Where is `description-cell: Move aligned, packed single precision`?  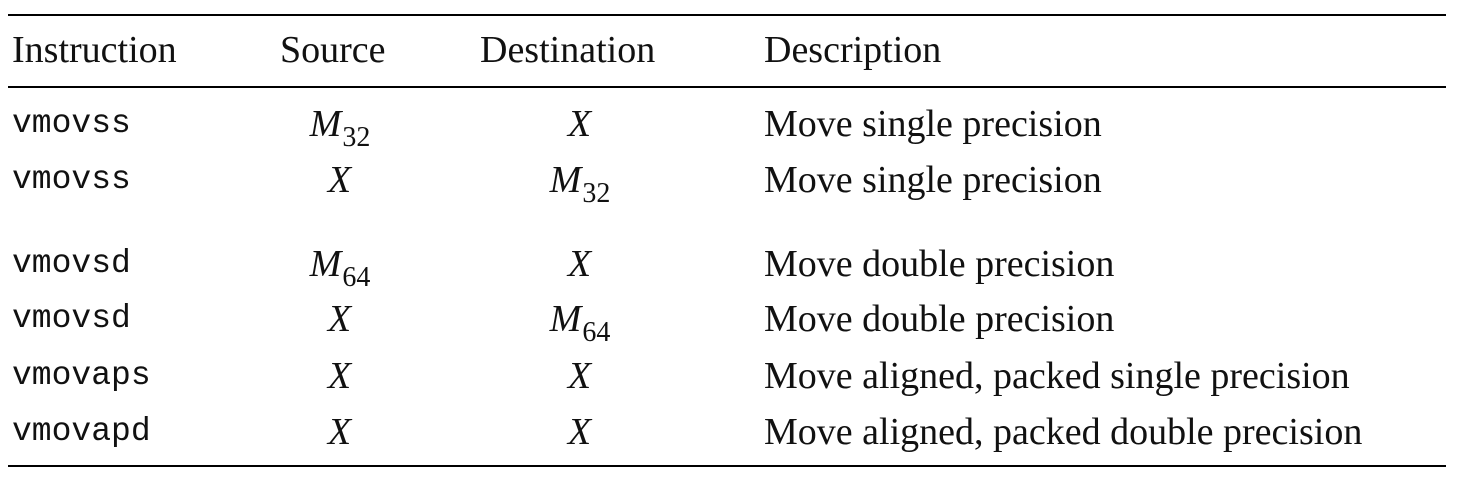
description-cell: Move aligned, packed single precision is located at coordinates (1057, 376).